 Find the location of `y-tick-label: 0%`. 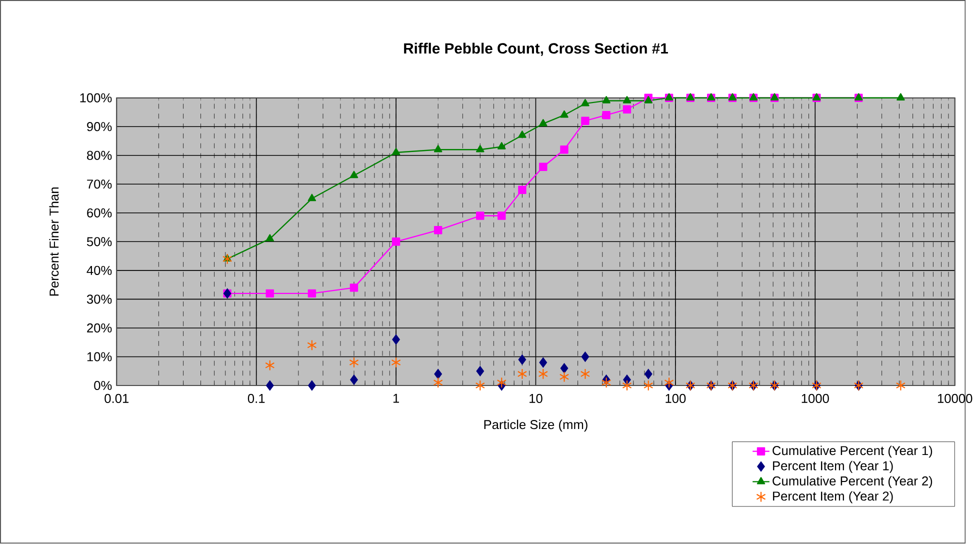

y-tick-label: 0% is located at coordinates (103, 385).